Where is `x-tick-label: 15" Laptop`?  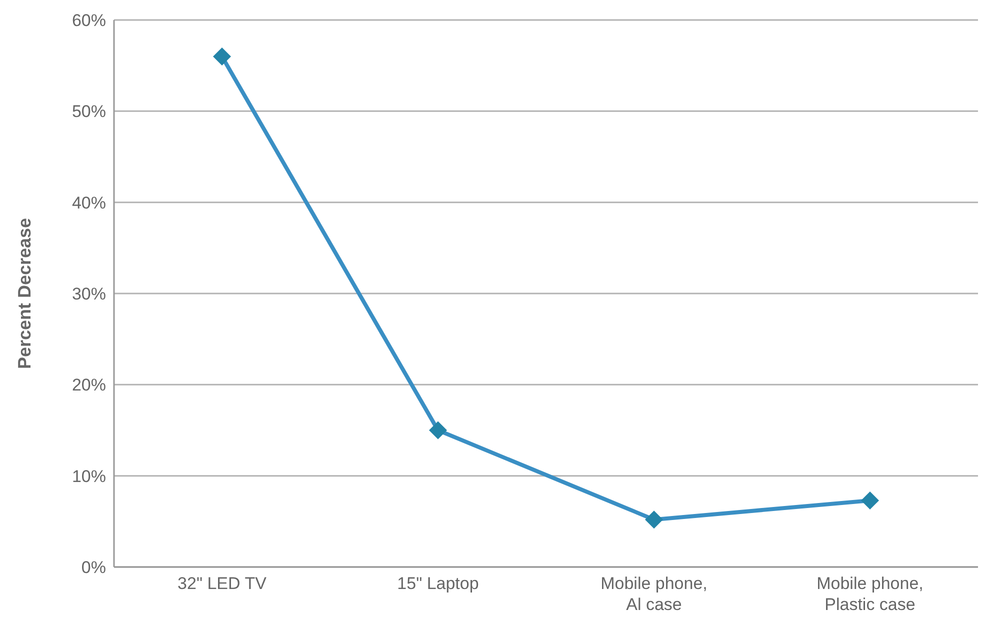
x-tick-label: 15" Laptop is located at coordinates (438, 583).